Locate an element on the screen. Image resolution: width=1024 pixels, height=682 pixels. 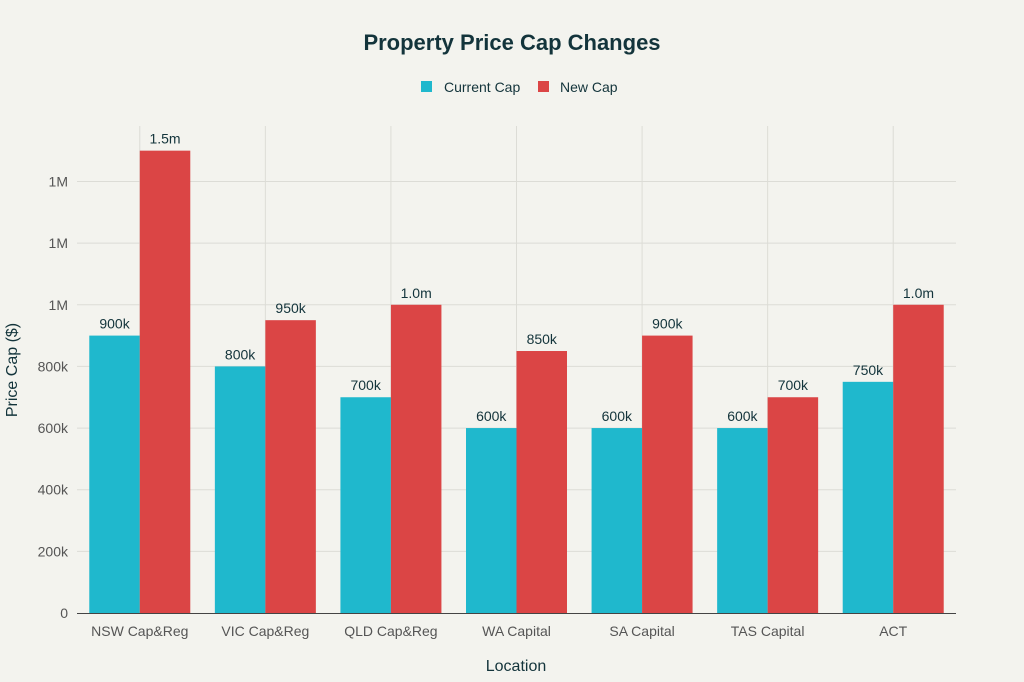
x-tick-label: WA Capital is located at coordinates (516, 631).